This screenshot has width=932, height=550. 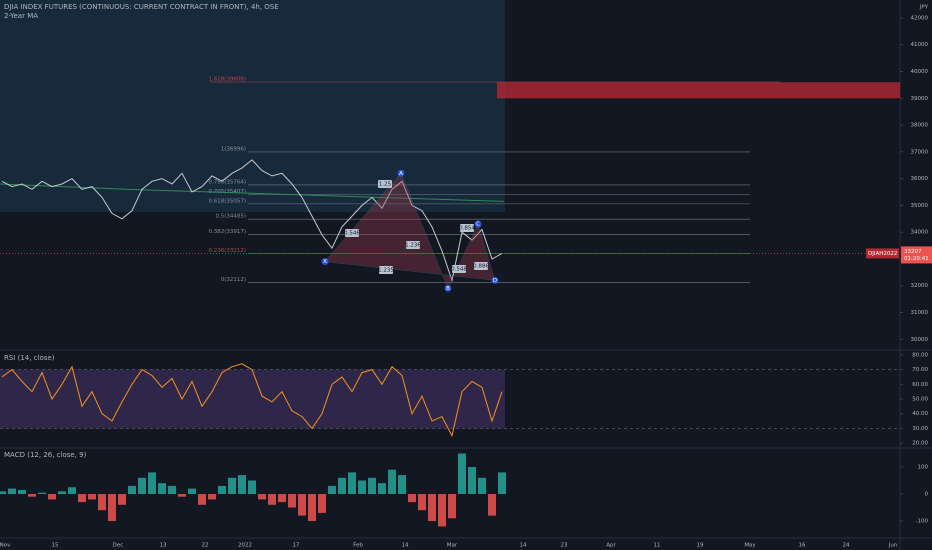 What do you see at coordinates (920, 370) in the screenshot?
I see `y-tick-label: 70.00` at bounding box center [920, 370].